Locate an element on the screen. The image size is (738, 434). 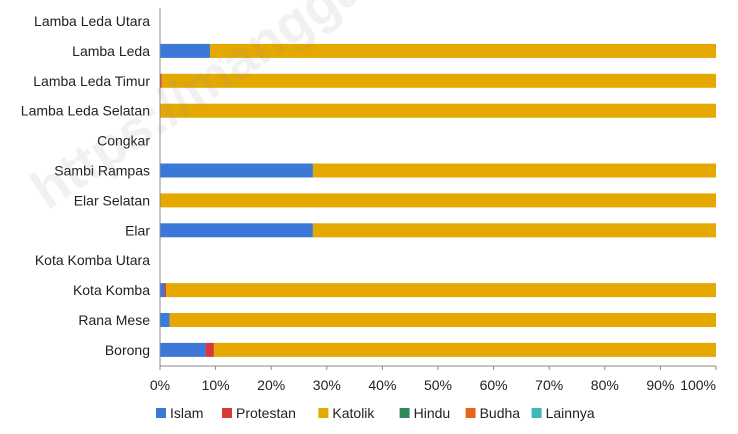
legend-label: Hindu is located at coordinates (432, 413).